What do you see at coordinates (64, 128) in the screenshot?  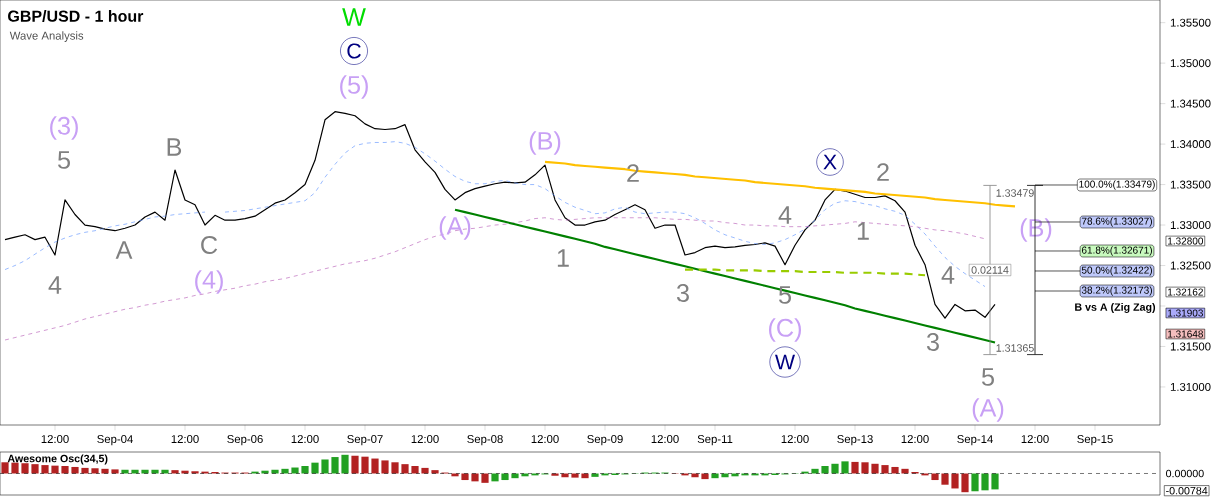 I see `annotation: (3)` at bounding box center [64, 128].